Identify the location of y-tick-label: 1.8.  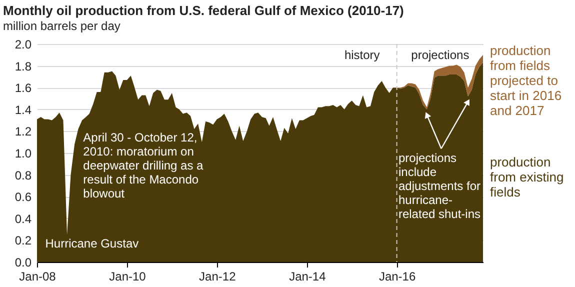
(23, 66).